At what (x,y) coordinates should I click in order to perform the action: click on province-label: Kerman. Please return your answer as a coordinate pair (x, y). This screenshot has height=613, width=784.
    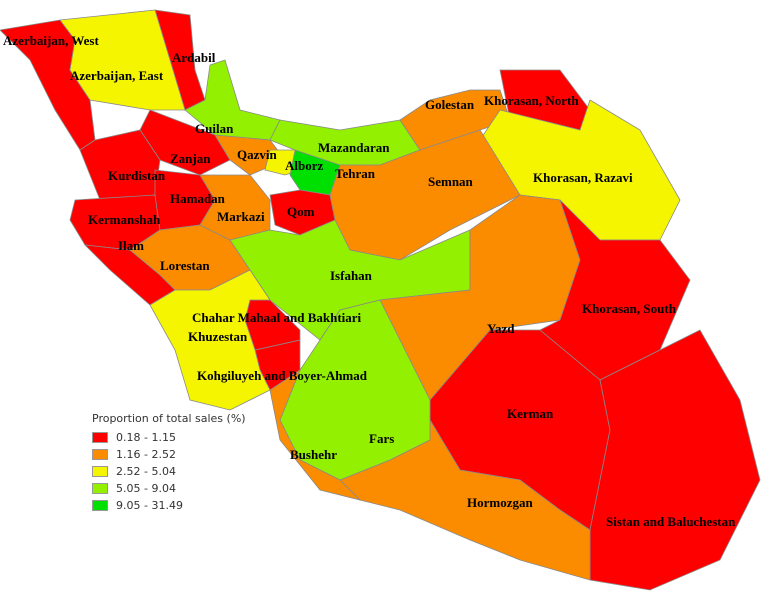
    Looking at the image, I should click on (530, 413).